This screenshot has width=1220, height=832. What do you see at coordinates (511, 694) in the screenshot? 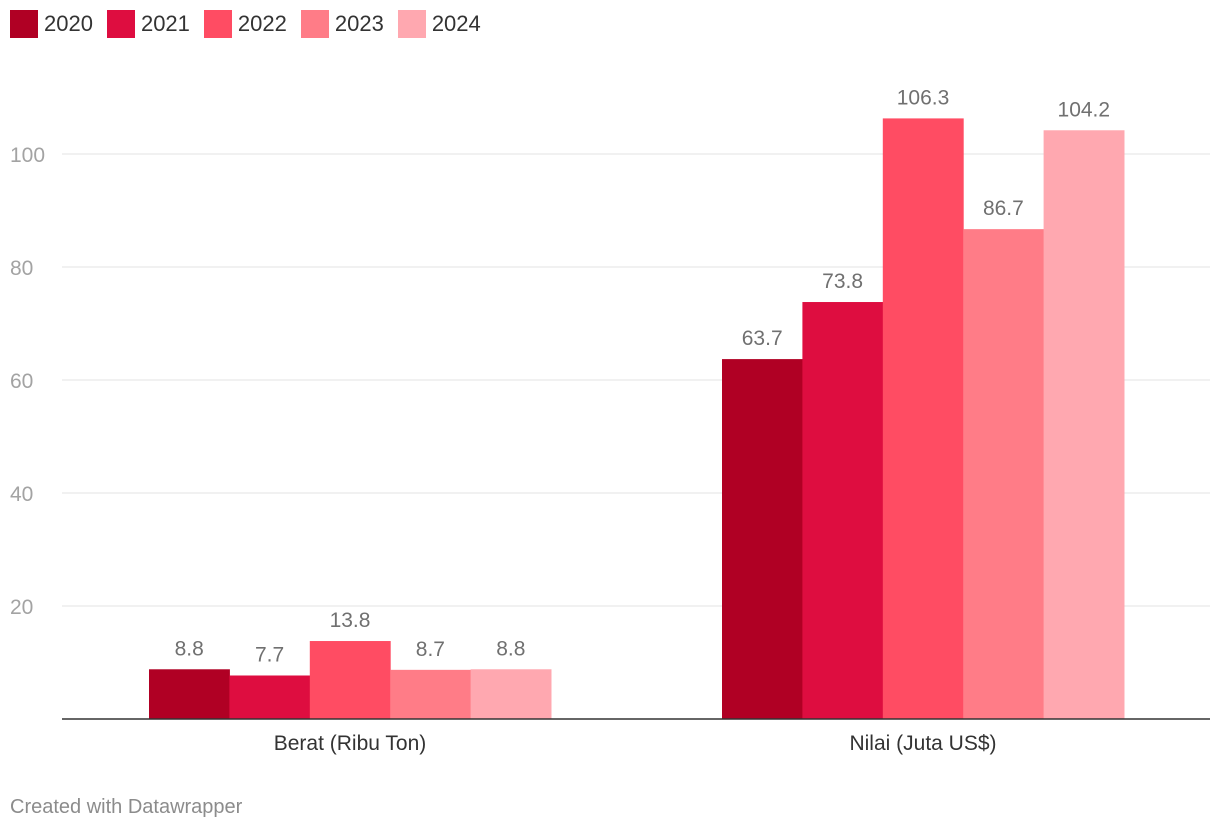
I see `bar-2024-berat` at bounding box center [511, 694].